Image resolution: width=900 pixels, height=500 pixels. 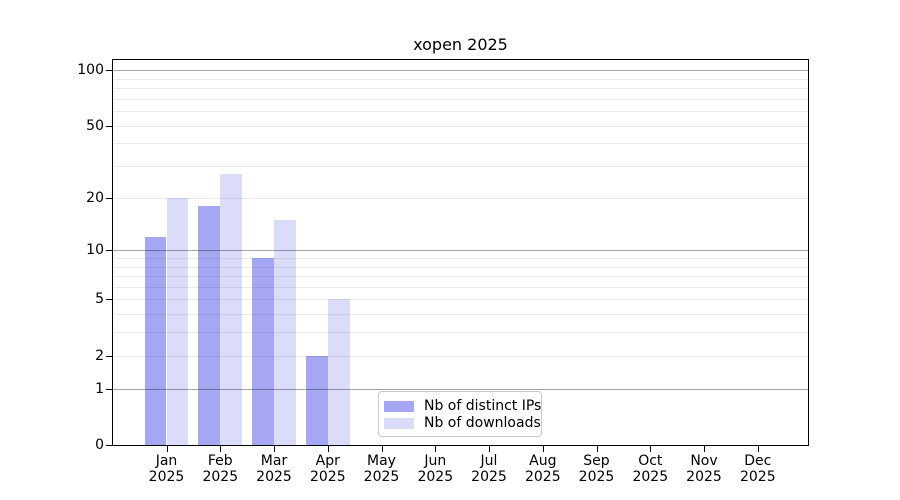 I want to click on y-tick-label-10: 10, so click(x=95, y=250).